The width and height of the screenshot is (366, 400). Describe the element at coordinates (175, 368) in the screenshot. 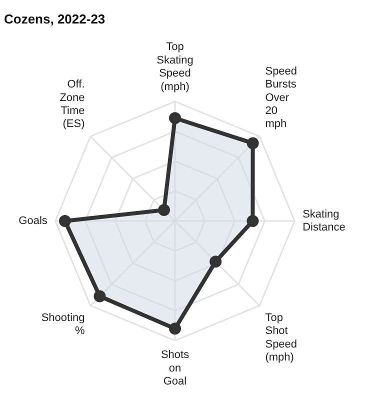

I see `spoke-label: Shots on Goal` at that location.